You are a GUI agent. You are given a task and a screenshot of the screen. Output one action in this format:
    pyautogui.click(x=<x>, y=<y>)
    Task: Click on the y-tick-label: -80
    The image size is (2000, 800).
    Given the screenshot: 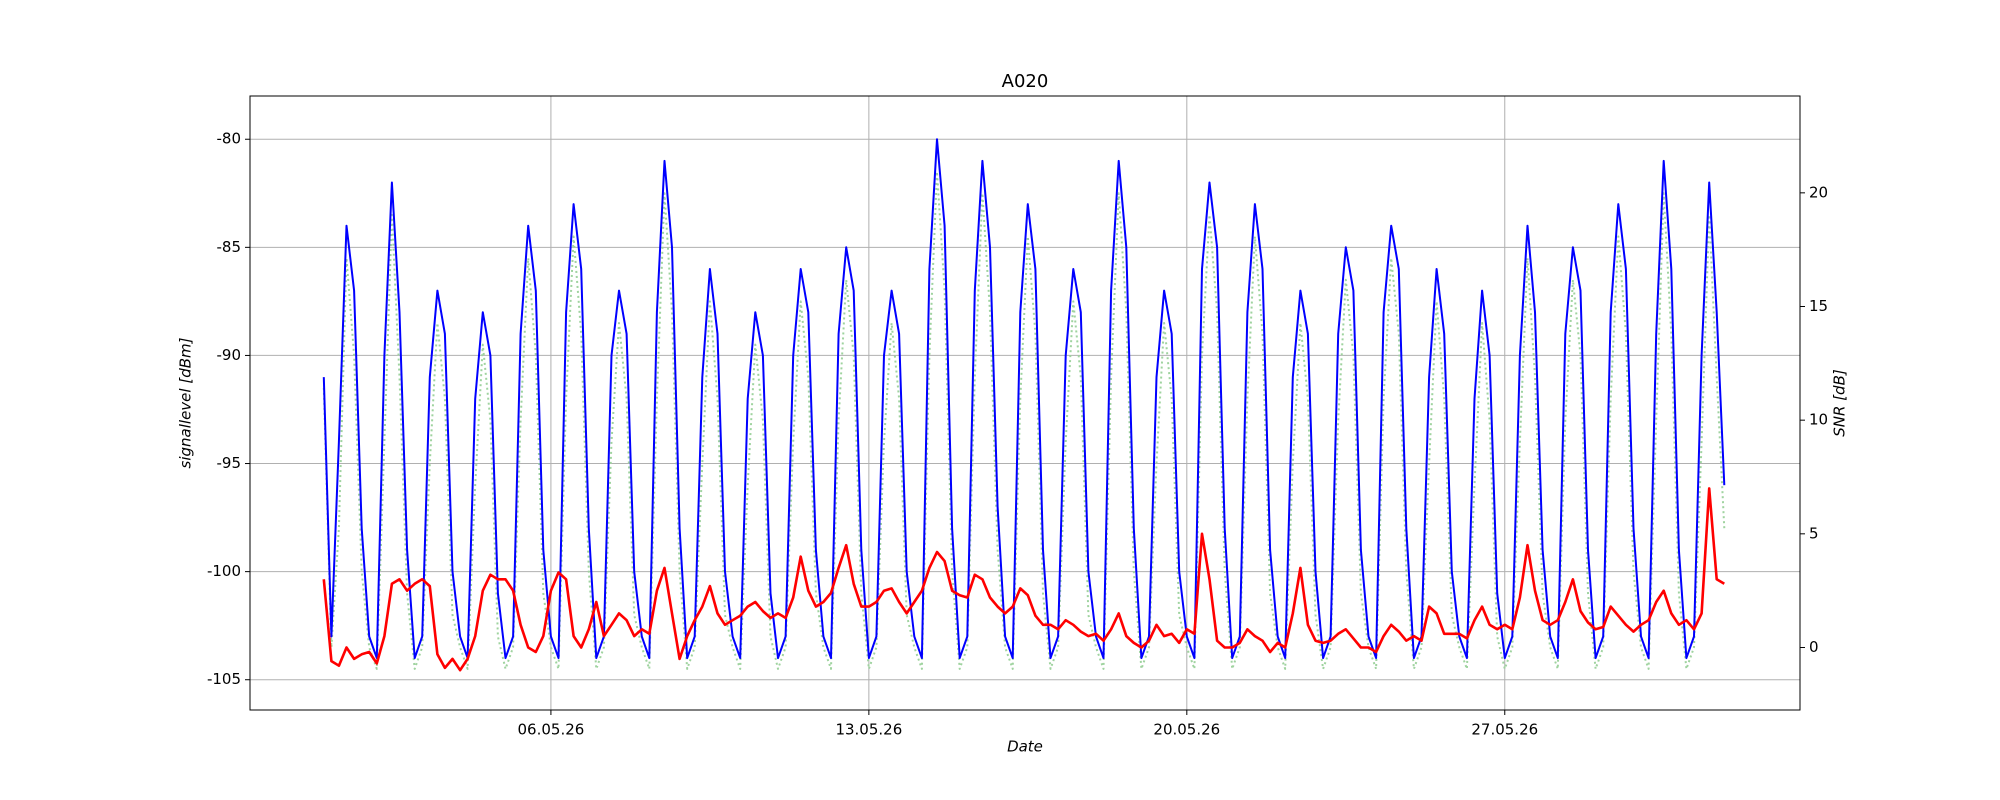 What is the action you would take?
    pyautogui.click(x=229, y=139)
    